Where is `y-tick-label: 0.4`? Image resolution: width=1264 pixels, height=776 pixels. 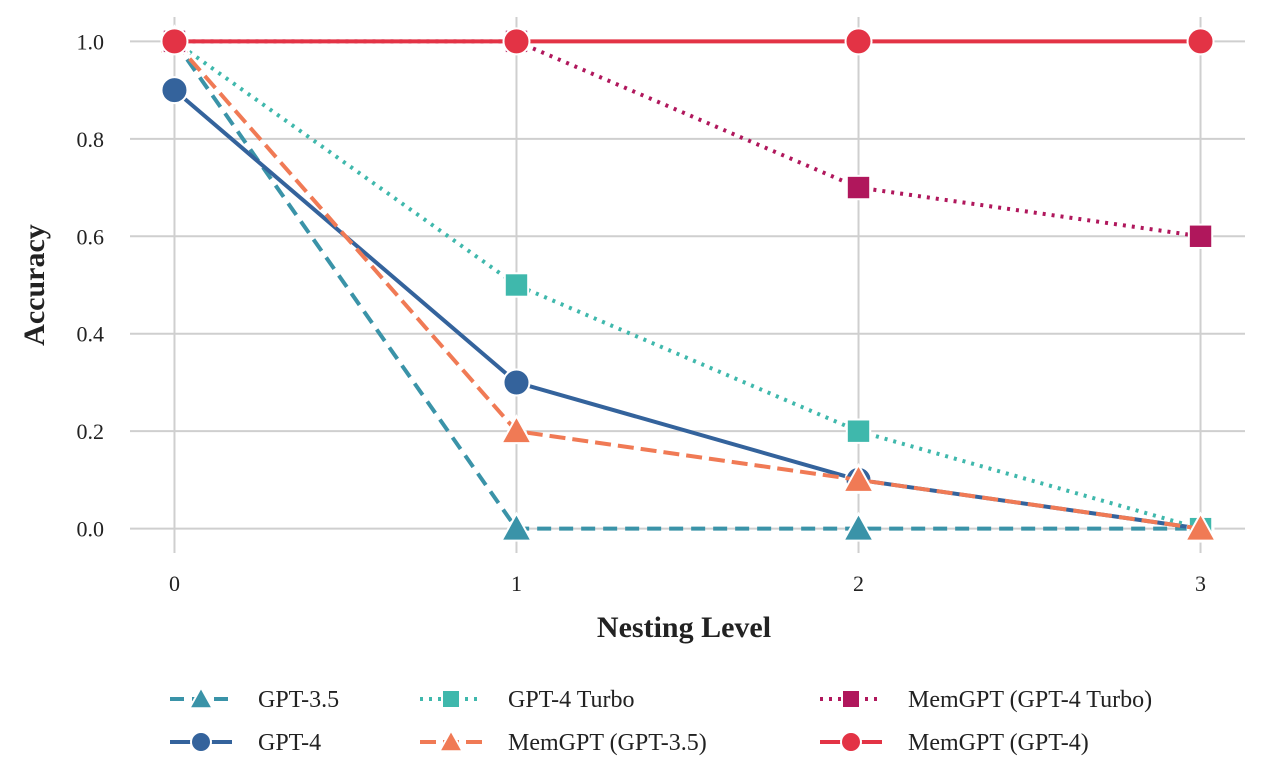 y-tick-label: 0.4 is located at coordinates (91, 334).